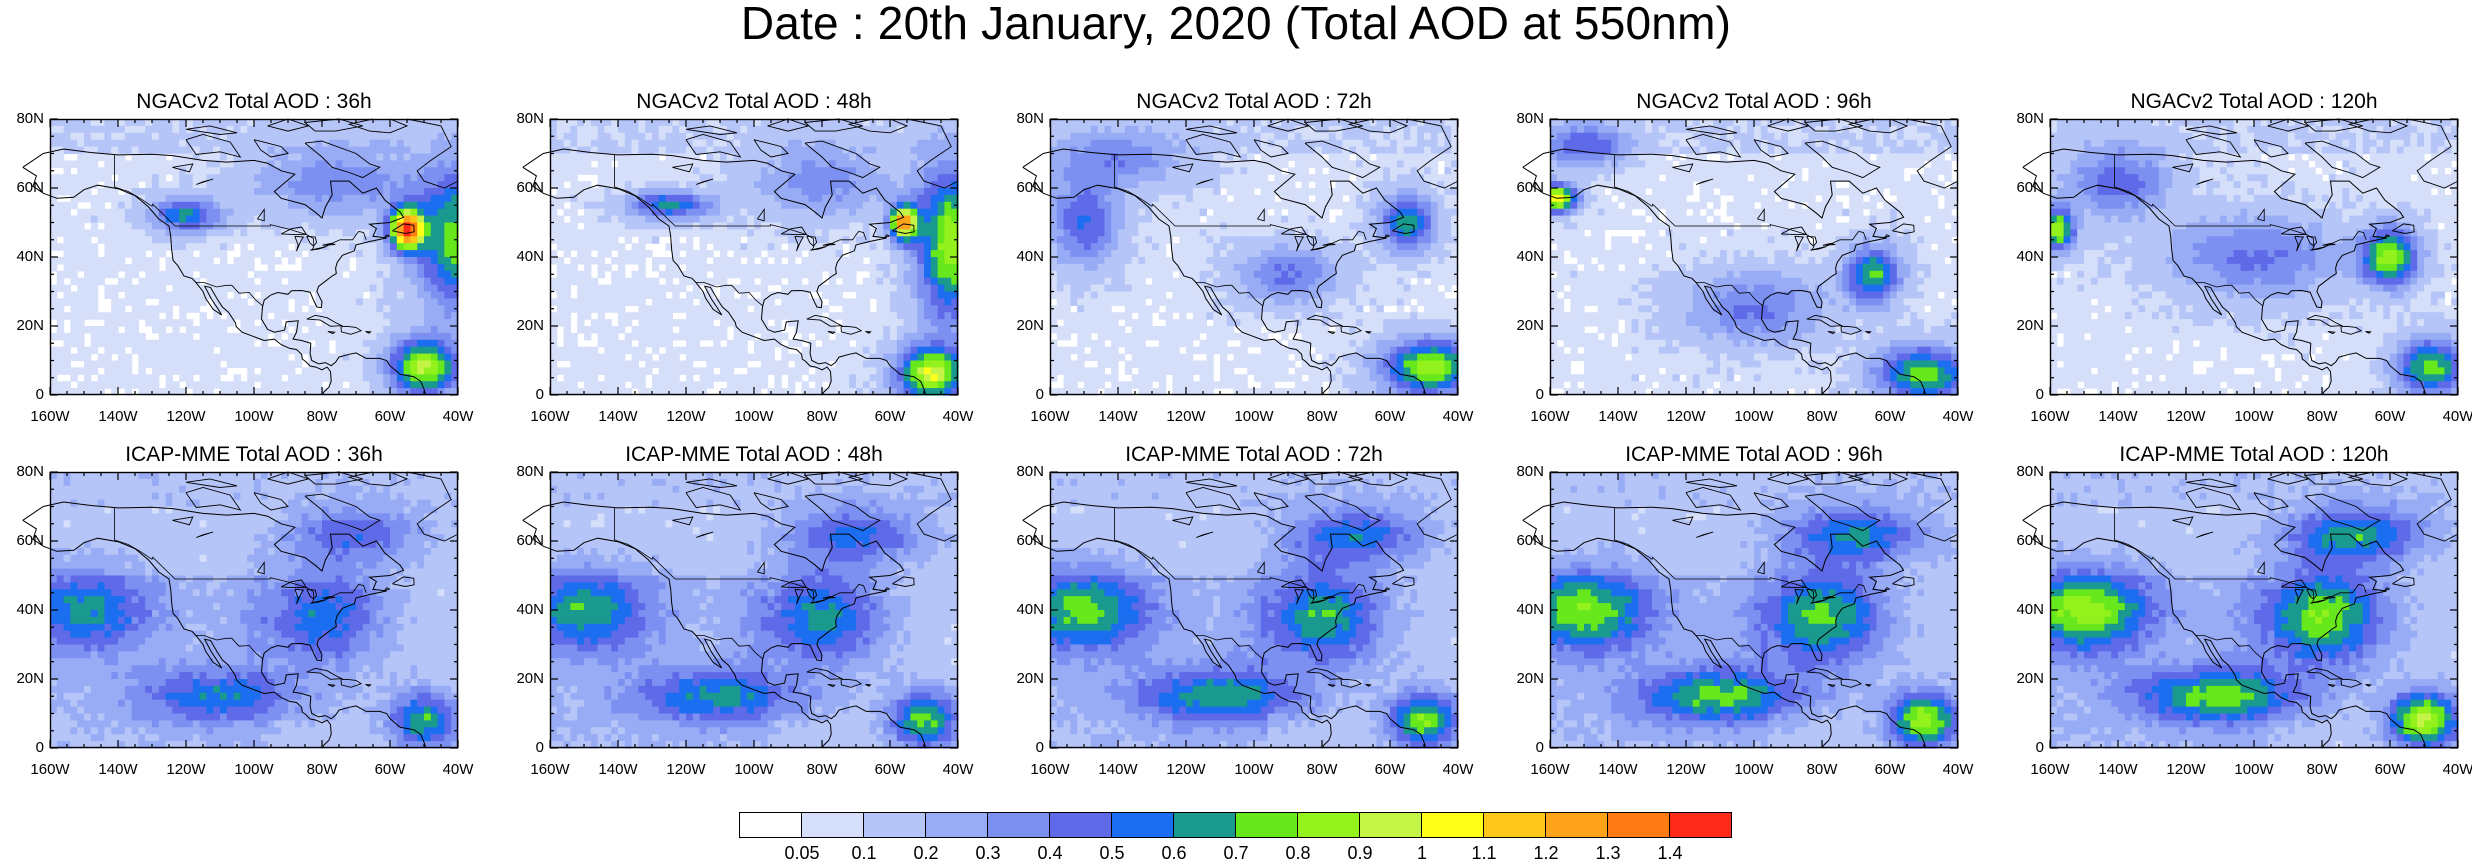 This screenshot has width=2472, height=864. What do you see at coordinates (802, 853) in the screenshot?
I see `colorbar-label: 0.05` at bounding box center [802, 853].